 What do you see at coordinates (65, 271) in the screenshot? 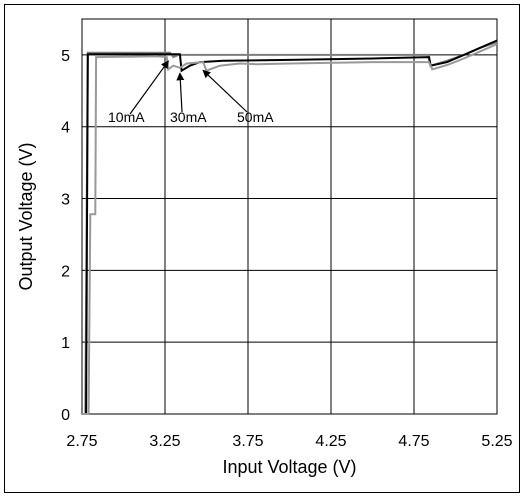
I see `y-tick-label: 2` at bounding box center [65, 271].